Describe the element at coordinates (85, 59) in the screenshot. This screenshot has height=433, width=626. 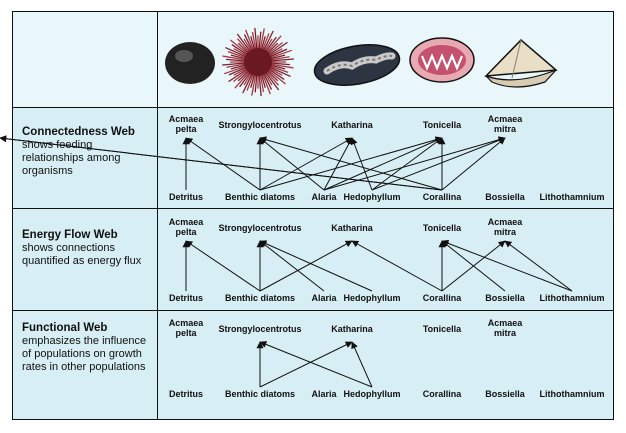
I see `header-left-cell` at that location.